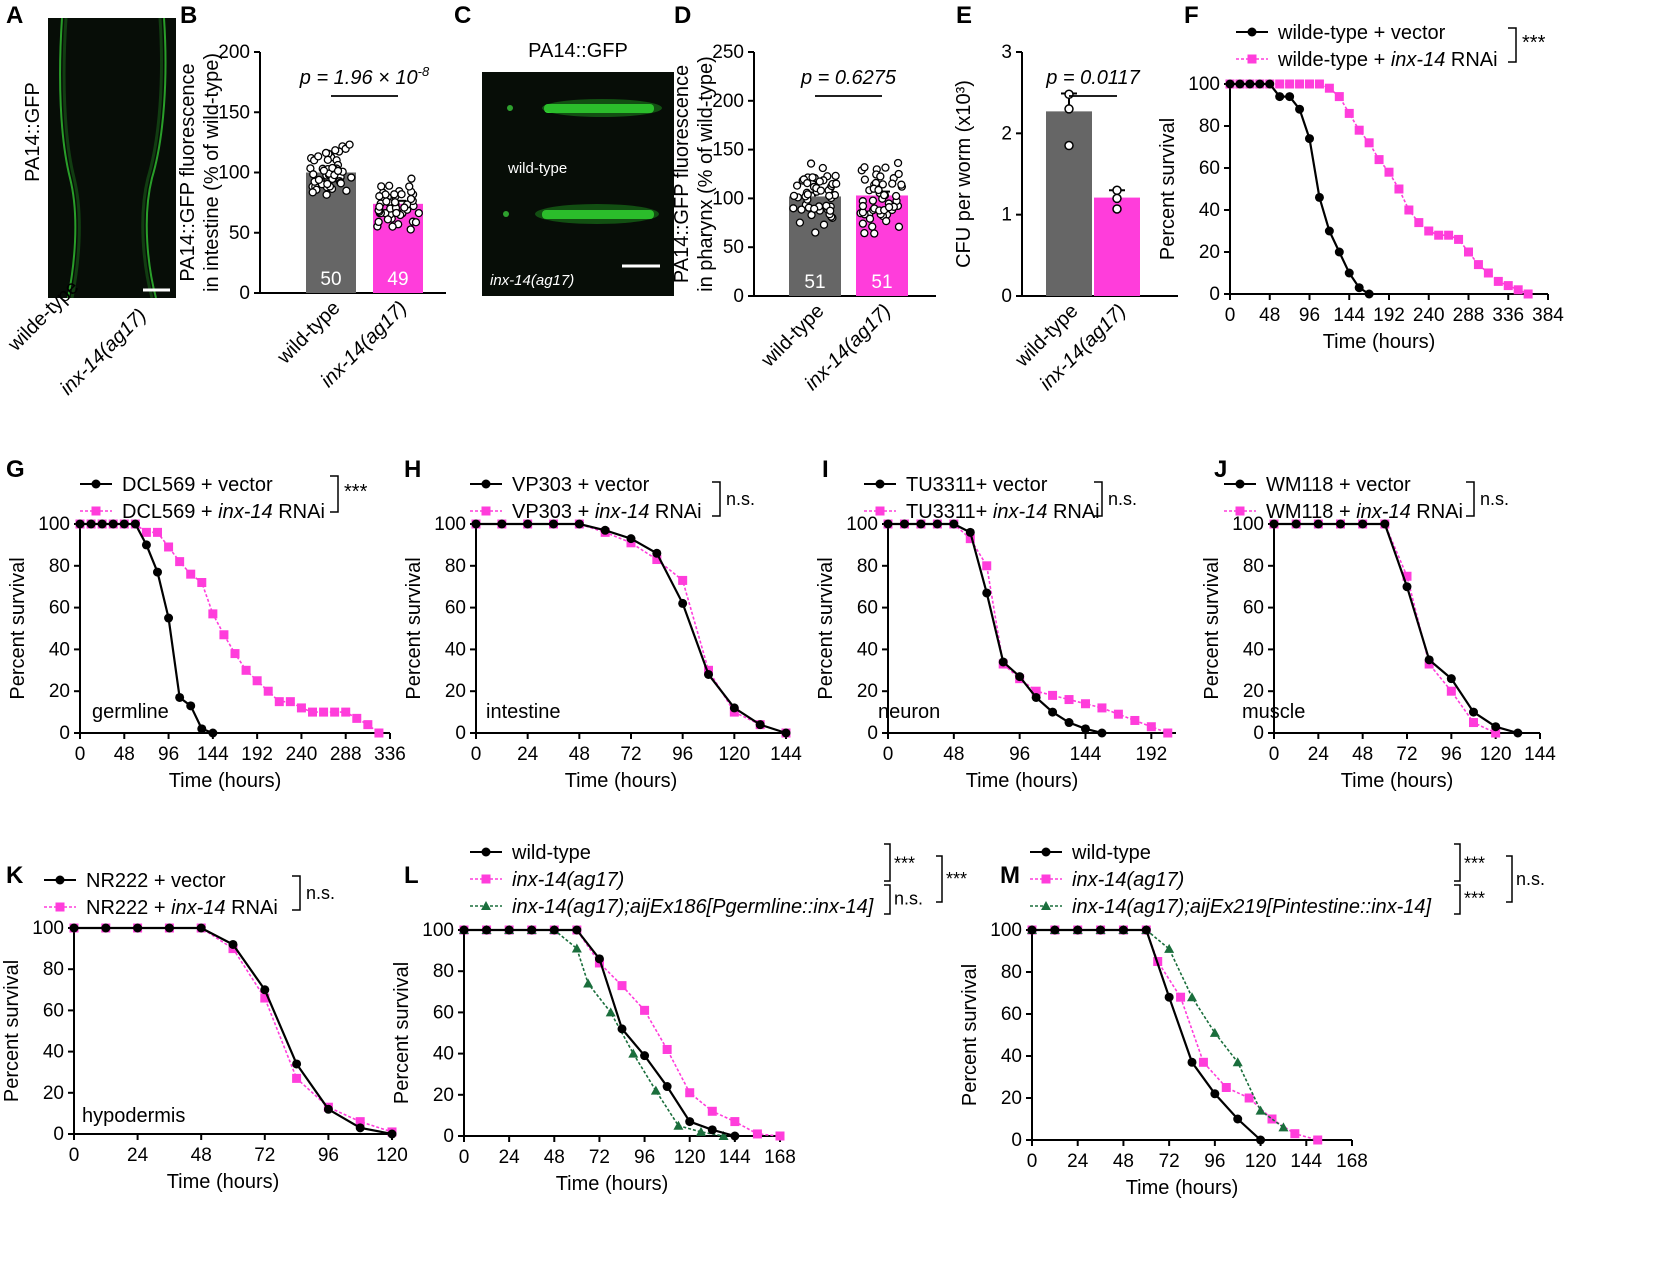 This screenshot has height=1271, width=1654. Describe the element at coordinates (364, 76) in the screenshot. I see `p-value-annotation: p = 1.96 × 10-8` at that location.